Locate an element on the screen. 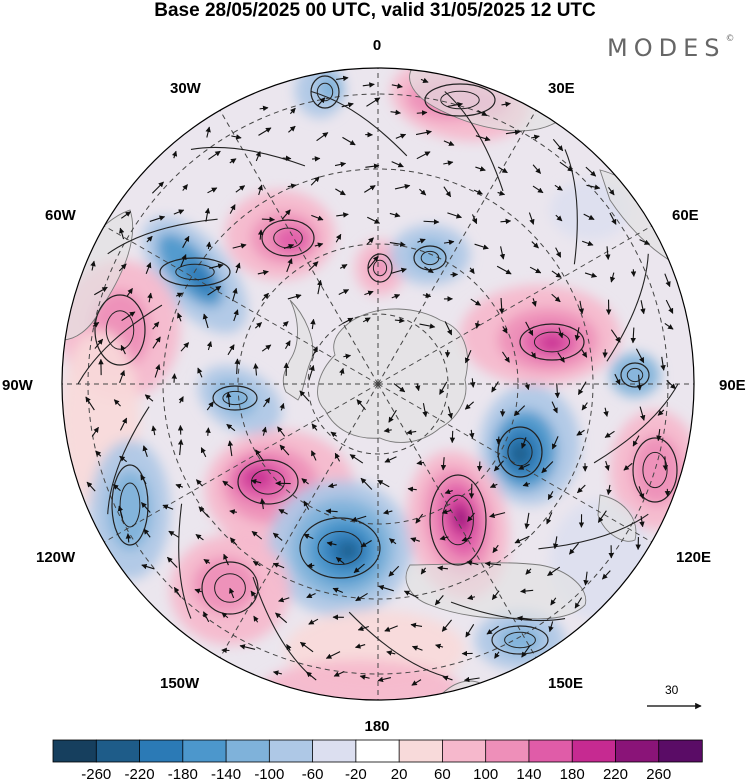  lon-label-150w: 150W is located at coordinates (180, 683).